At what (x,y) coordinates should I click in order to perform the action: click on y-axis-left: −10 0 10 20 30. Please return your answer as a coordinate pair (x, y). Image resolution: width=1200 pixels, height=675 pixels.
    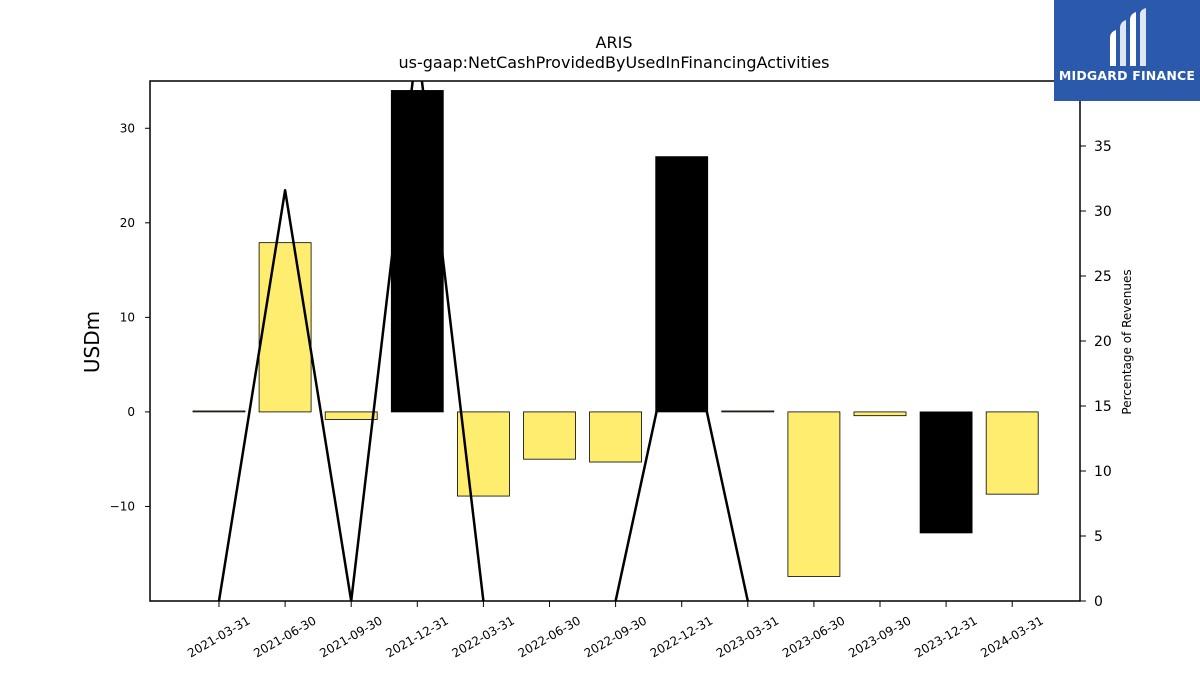
    Looking at the image, I should click on (130, 317).